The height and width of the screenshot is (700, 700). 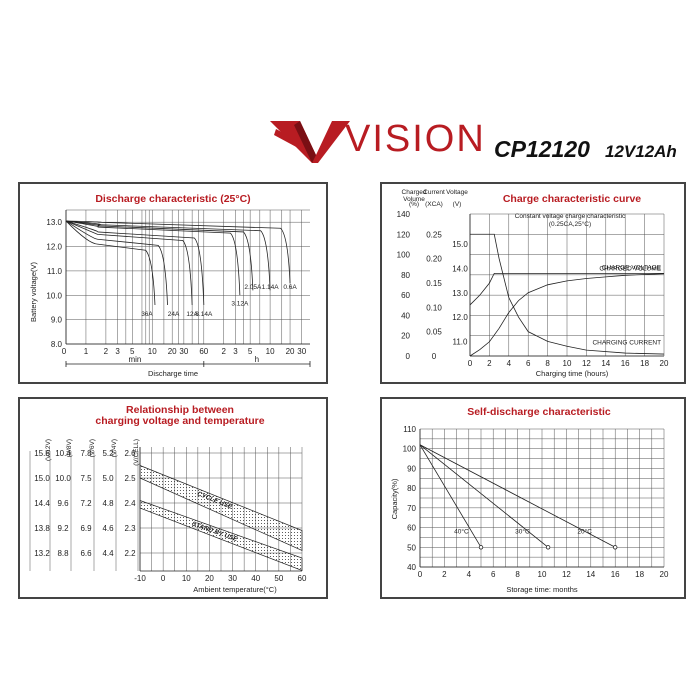 I want to click on vt-row-value: 6.6, so click(x=86, y=553).